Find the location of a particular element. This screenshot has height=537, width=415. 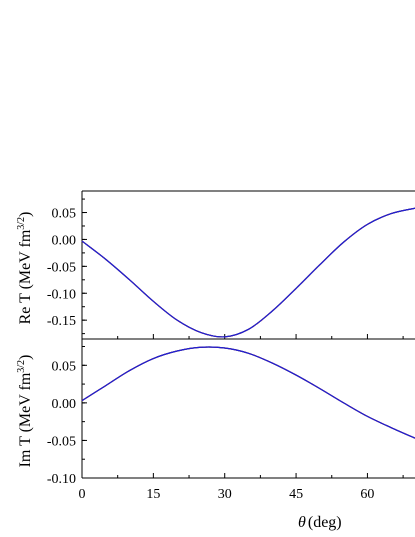

re-t-axis-label-tail: ) is located at coordinates (25, 214).